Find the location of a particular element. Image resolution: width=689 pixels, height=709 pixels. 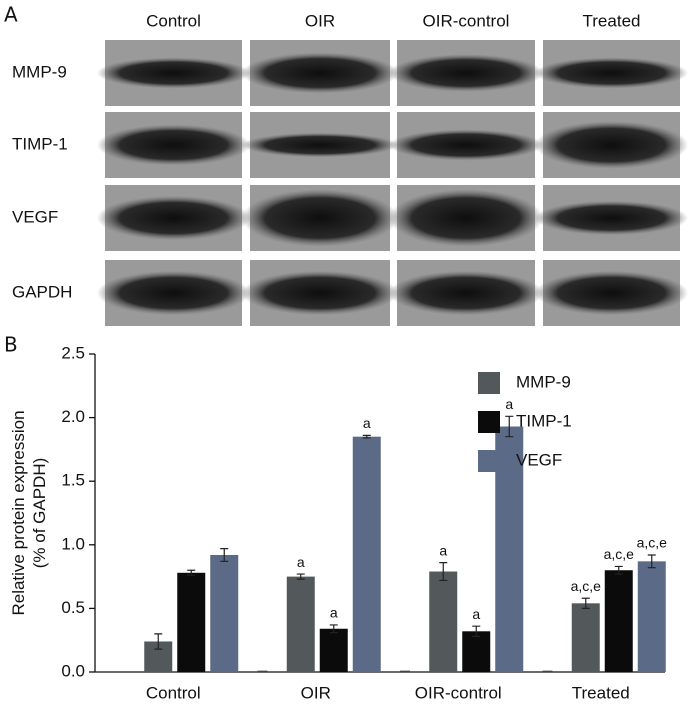

column-label: Control is located at coordinates (173, 20).